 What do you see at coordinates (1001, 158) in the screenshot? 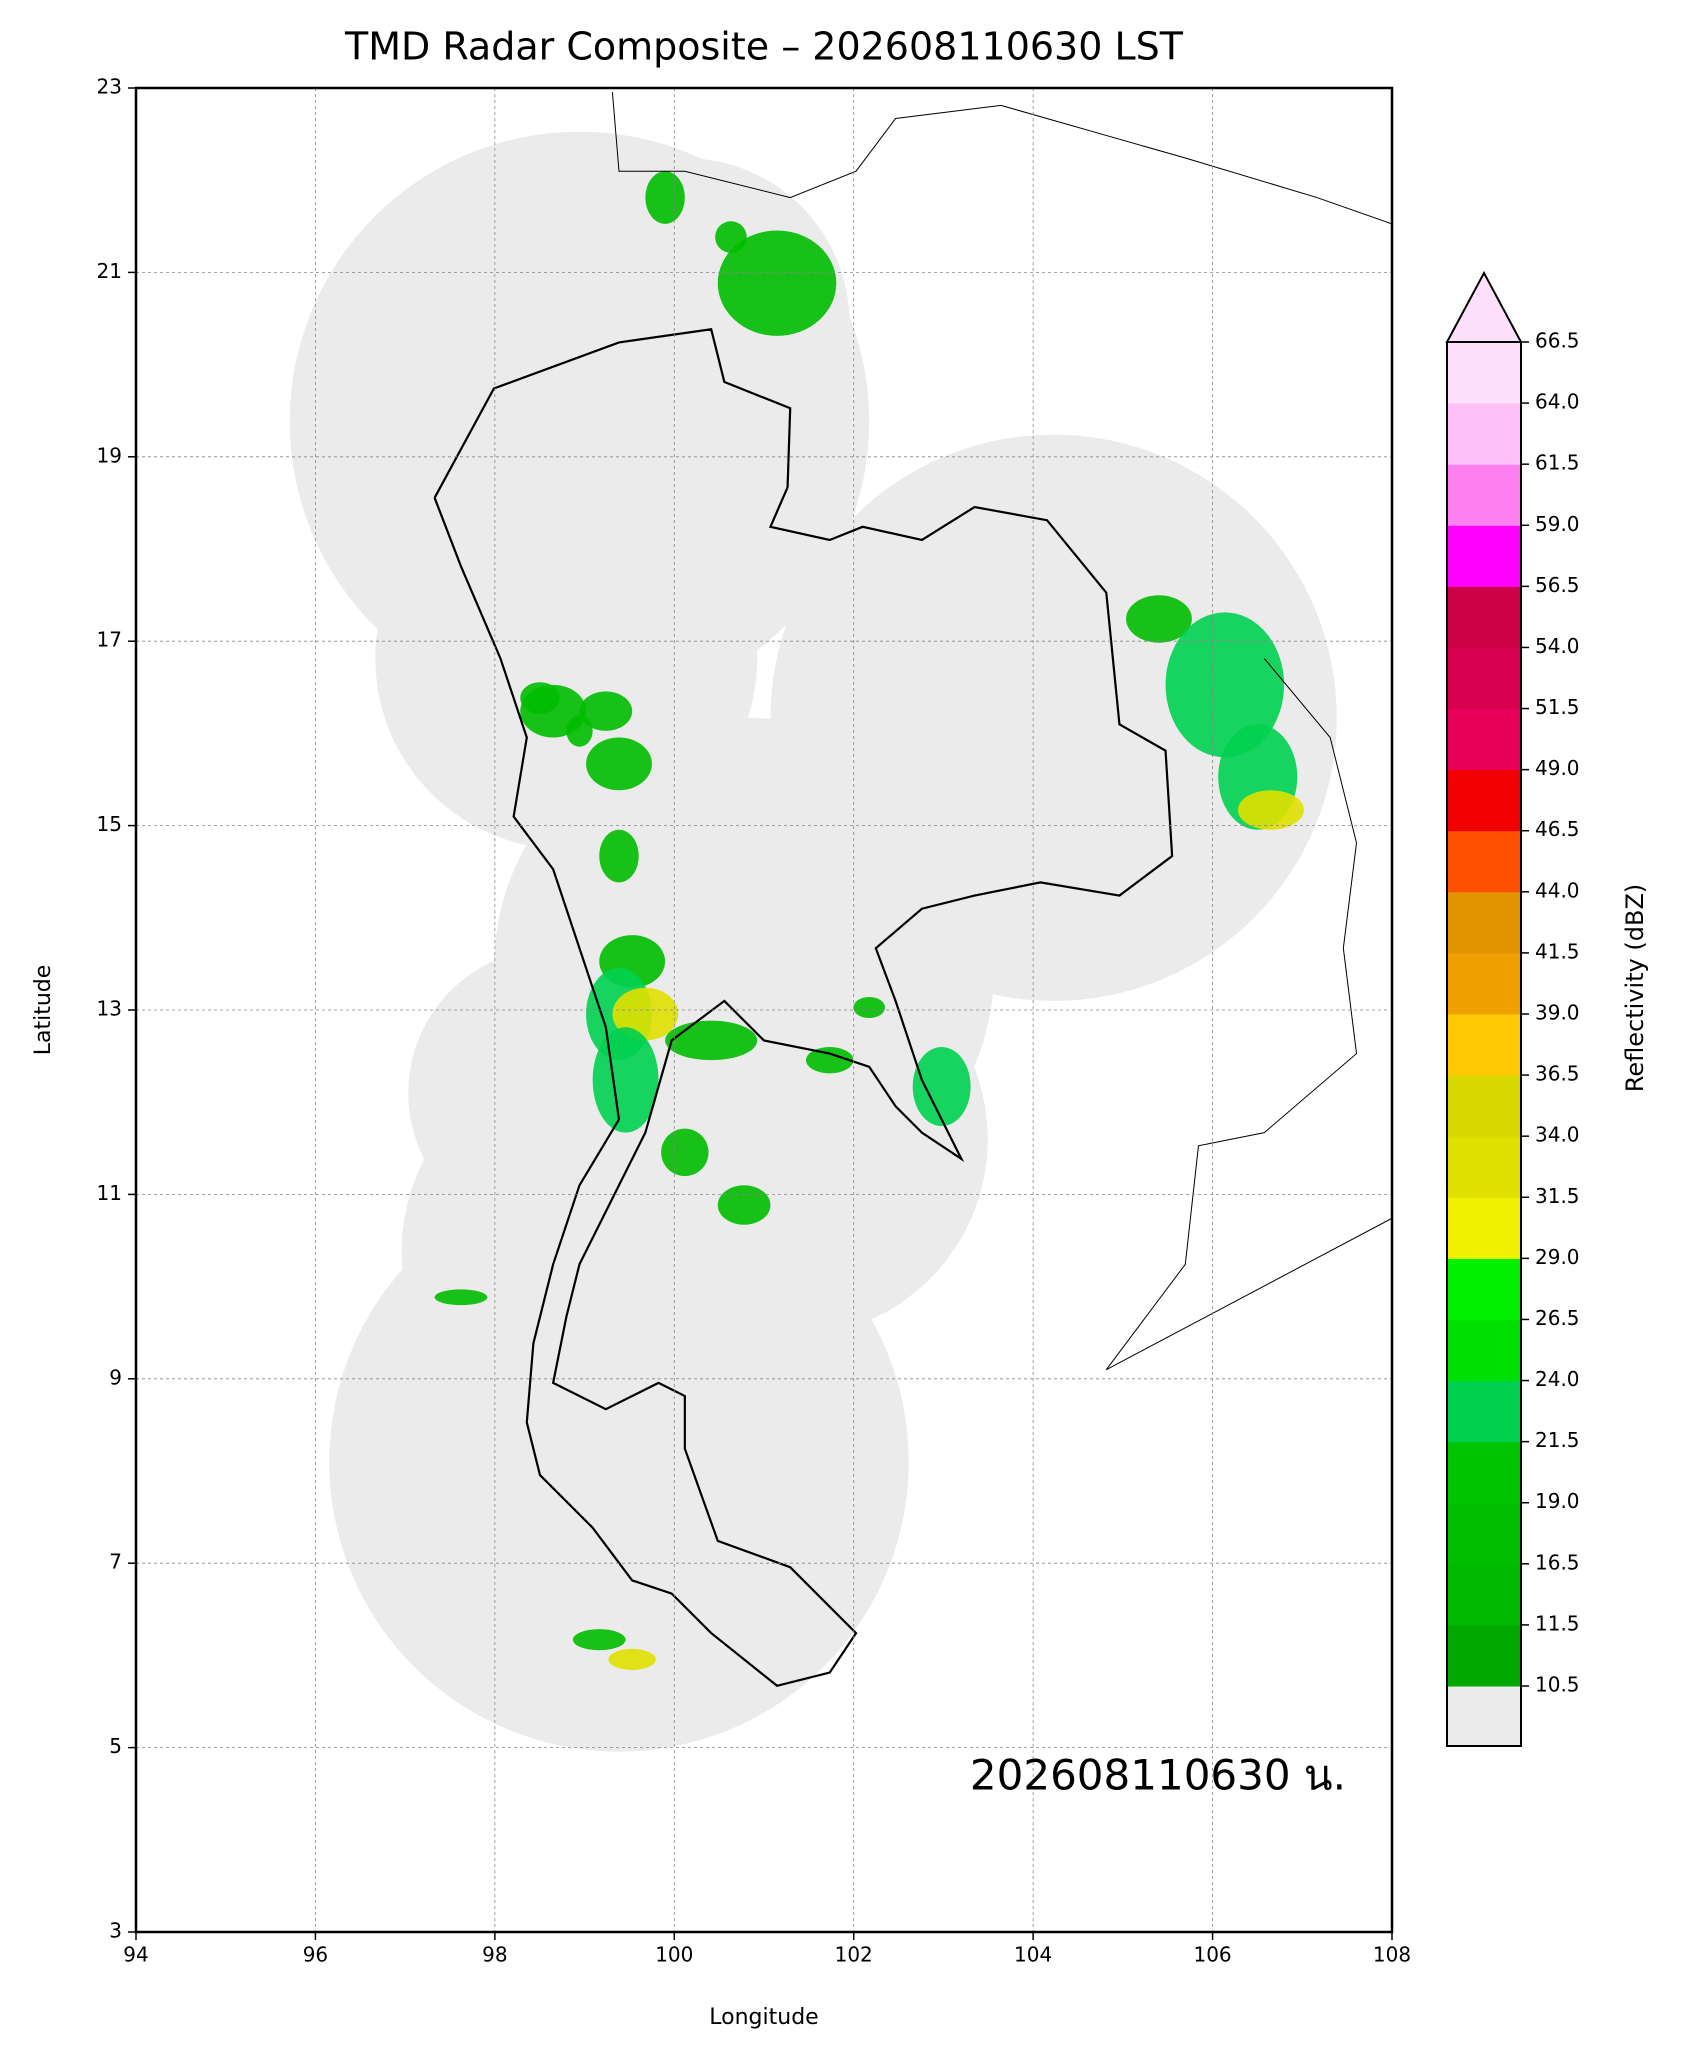
I see `neighbor-border` at bounding box center [1001, 158].